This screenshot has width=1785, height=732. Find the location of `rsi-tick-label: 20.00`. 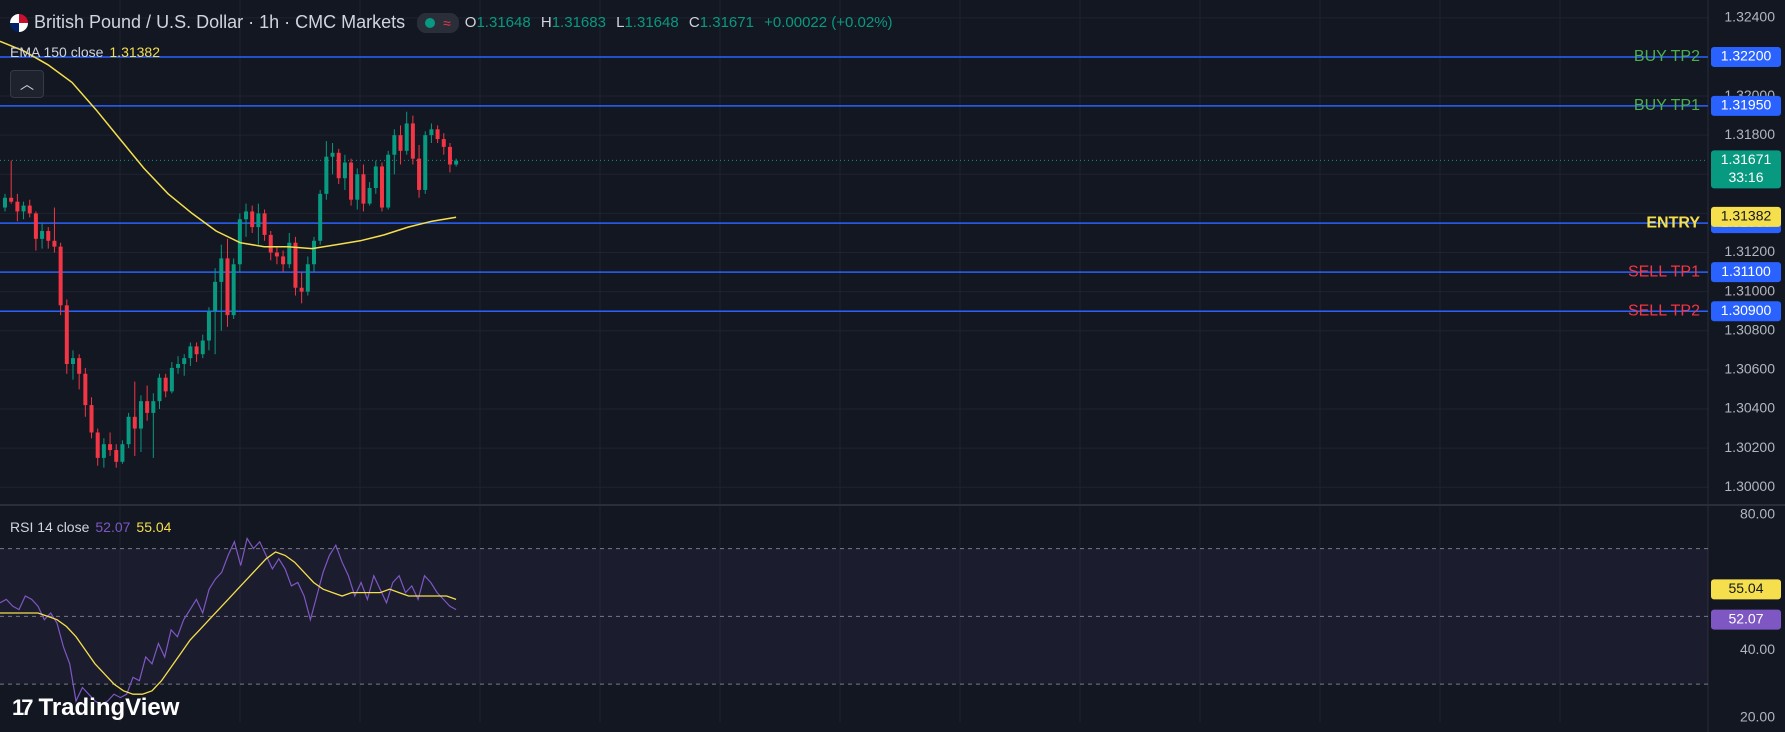

rsi-tick-label: 20.00 is located at coordinates (1757, 717).